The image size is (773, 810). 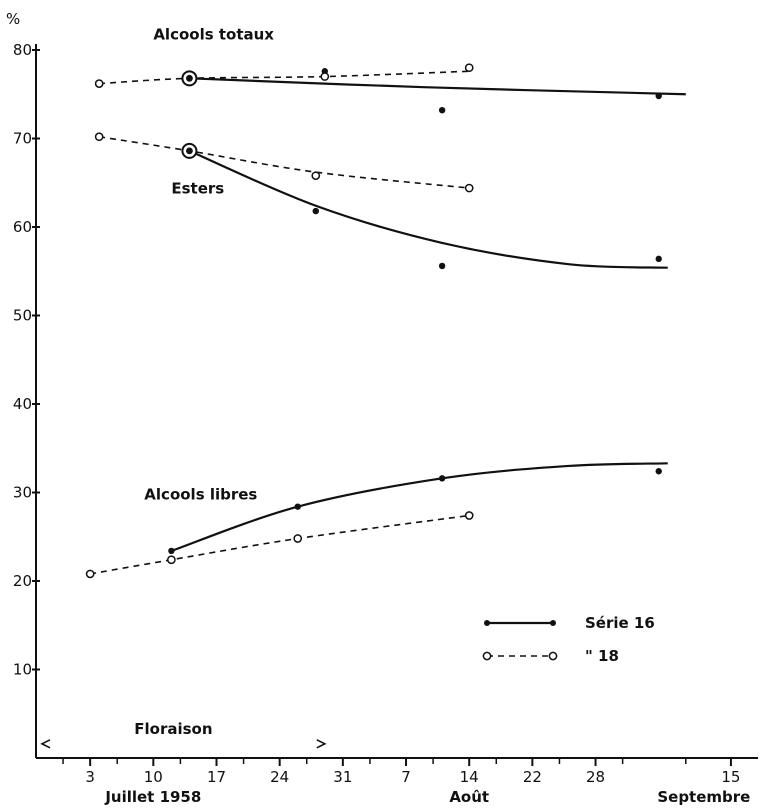 I want to click on legend-label: Série 16, so click(x=620, y=623).